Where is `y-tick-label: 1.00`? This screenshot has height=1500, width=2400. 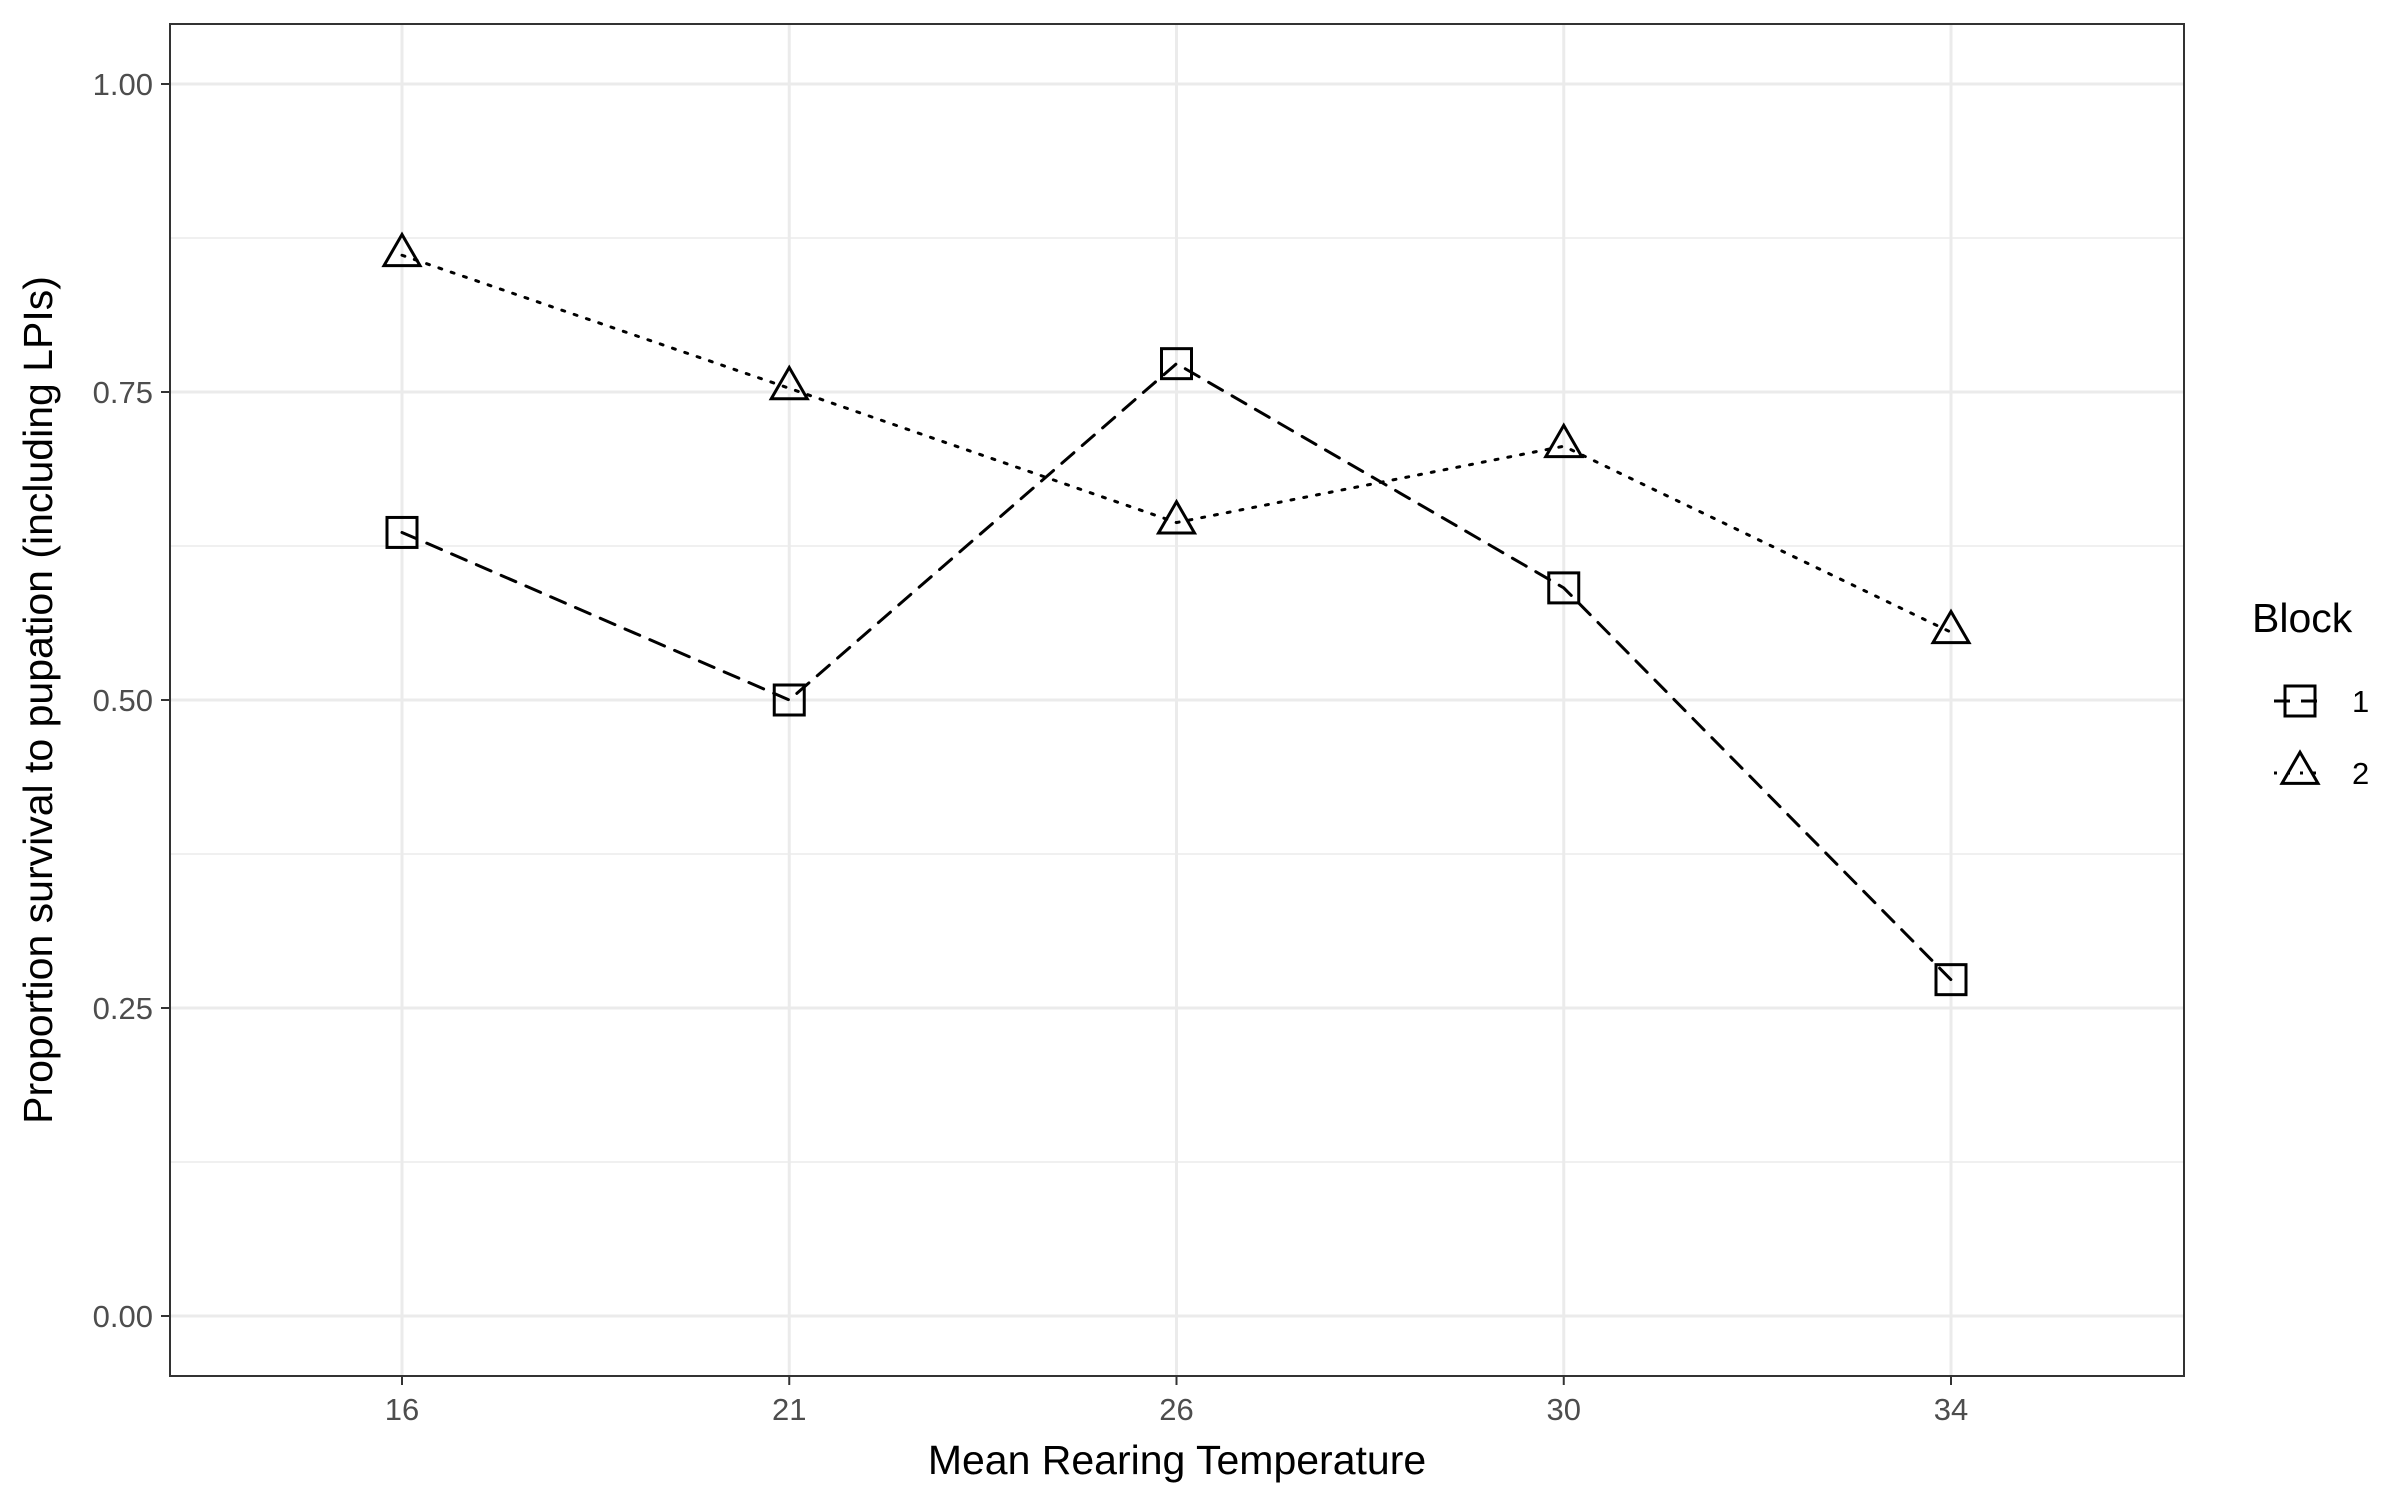
y-tick-label: 1.00 is located at coordinates (123, 84).